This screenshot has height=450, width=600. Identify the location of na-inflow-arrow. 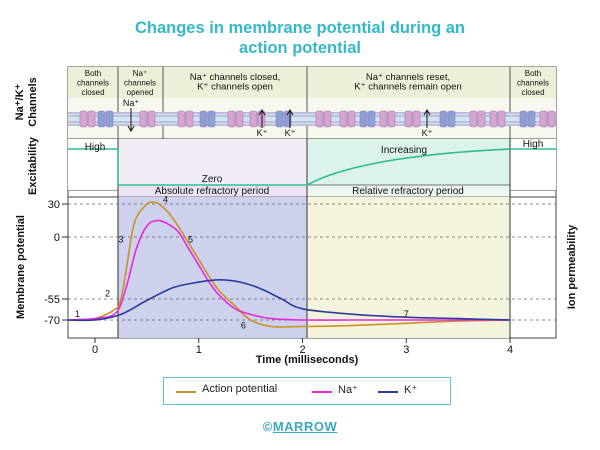
(131, 120).